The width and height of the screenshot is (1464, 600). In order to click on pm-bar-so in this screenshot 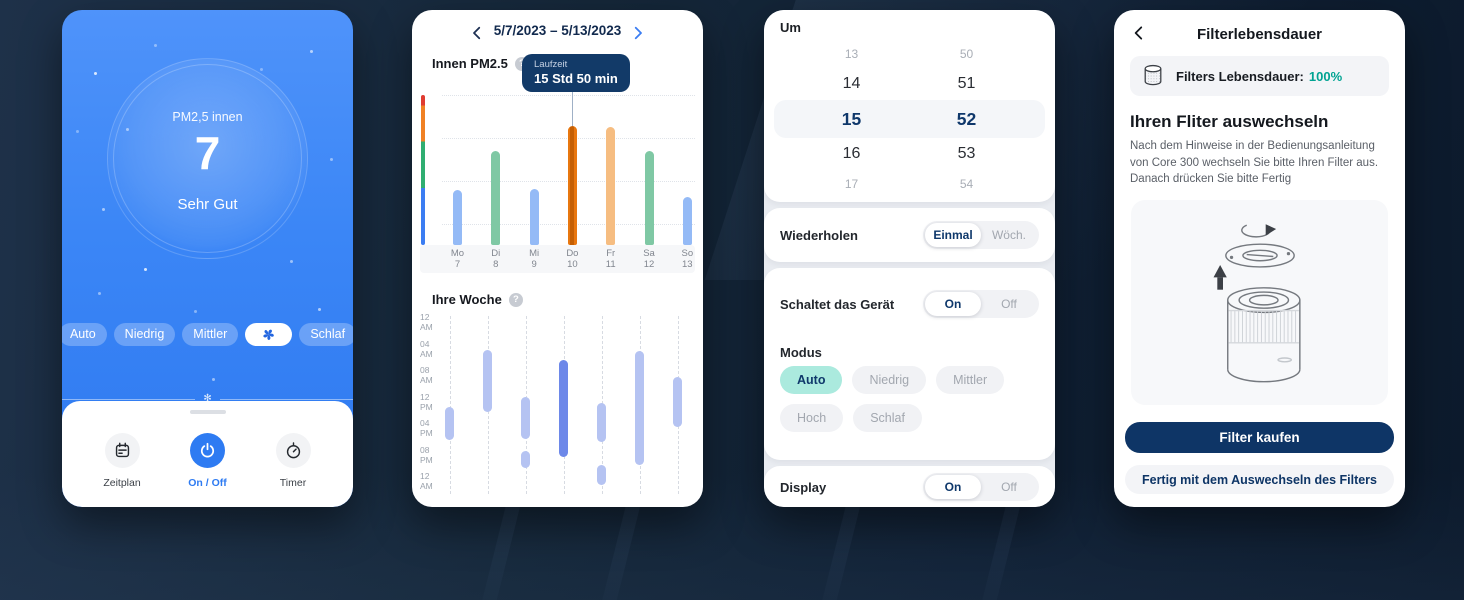, I will do `click(687, 221)`.